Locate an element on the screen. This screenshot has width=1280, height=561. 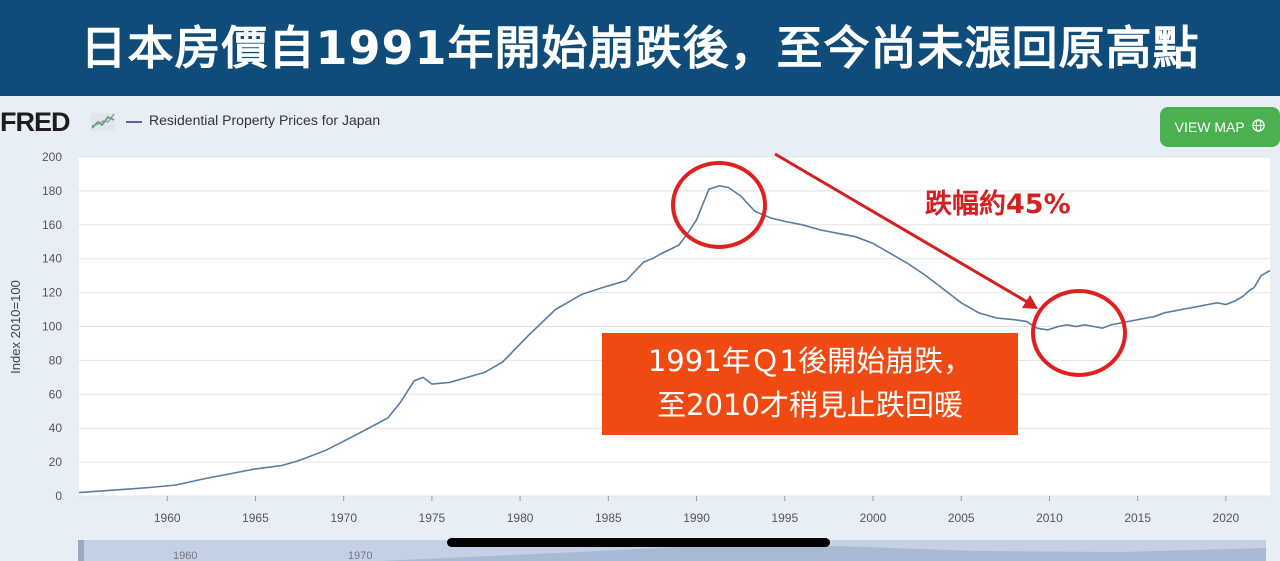
note-line-2: 至2010才稍見止跌回暖 is located at coordinates (810, 405).